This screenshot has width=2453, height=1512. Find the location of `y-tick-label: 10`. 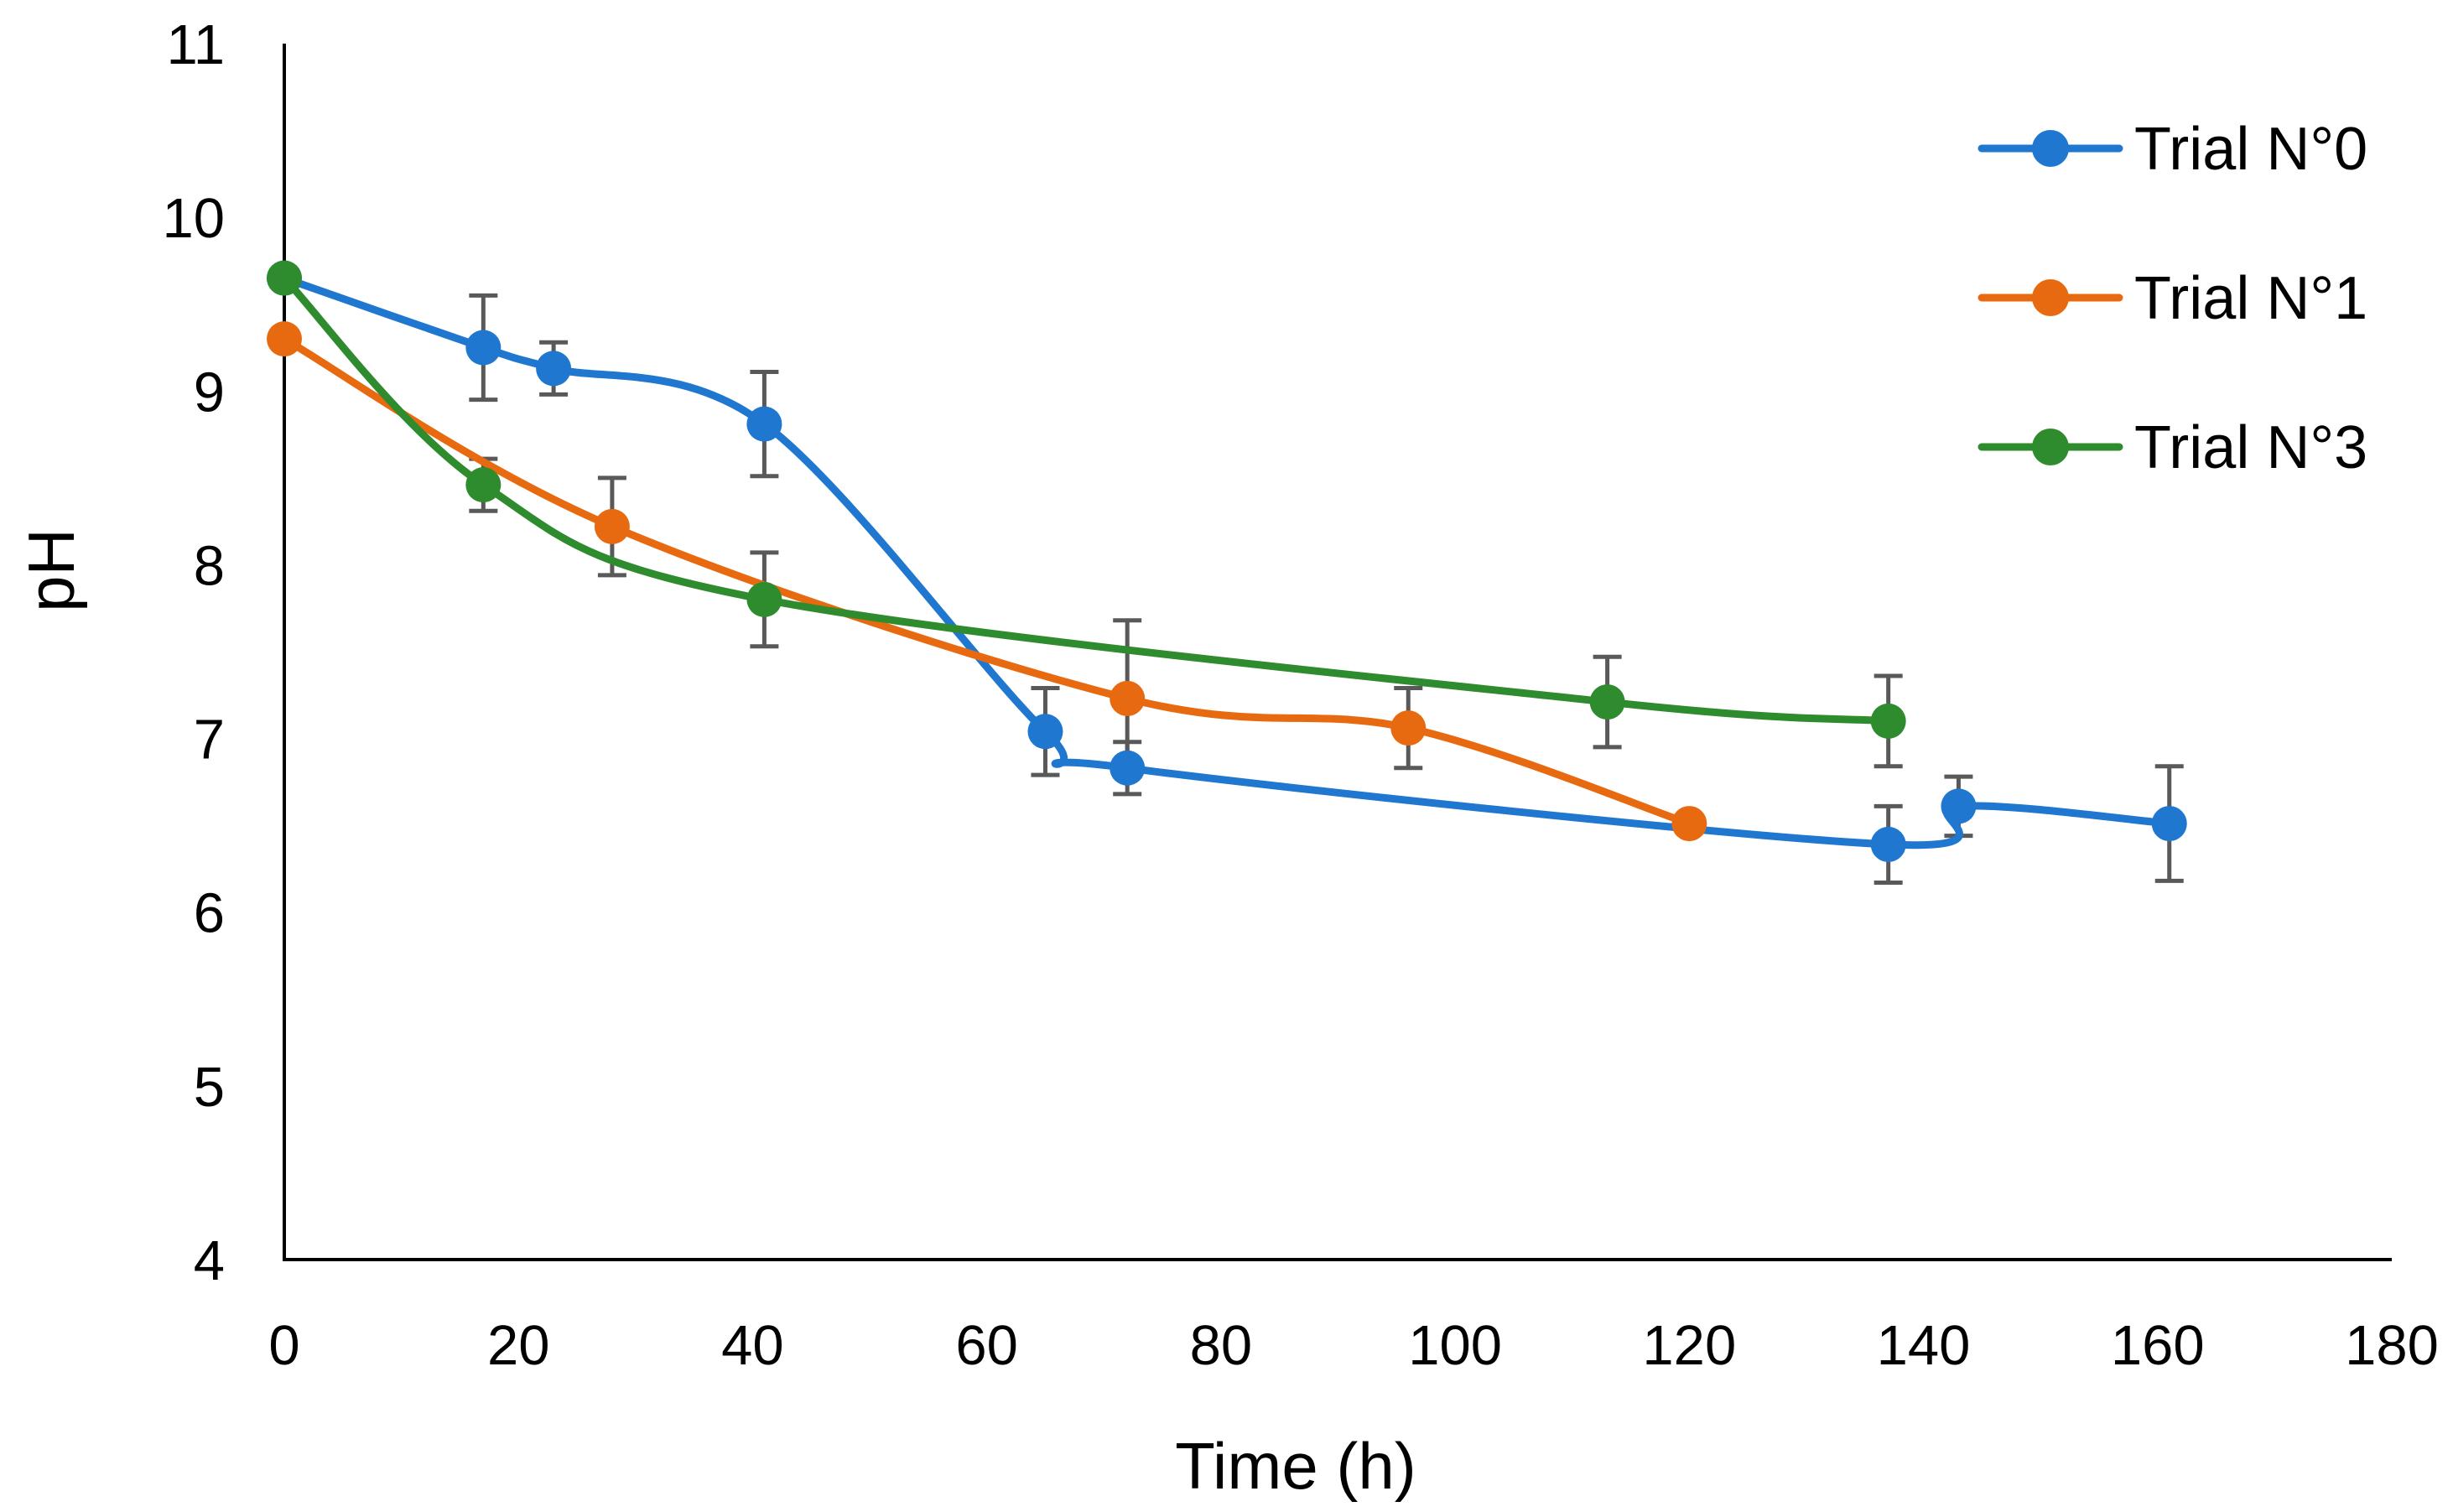

y-tick-label: 10 is located at coordinates (193, 218).